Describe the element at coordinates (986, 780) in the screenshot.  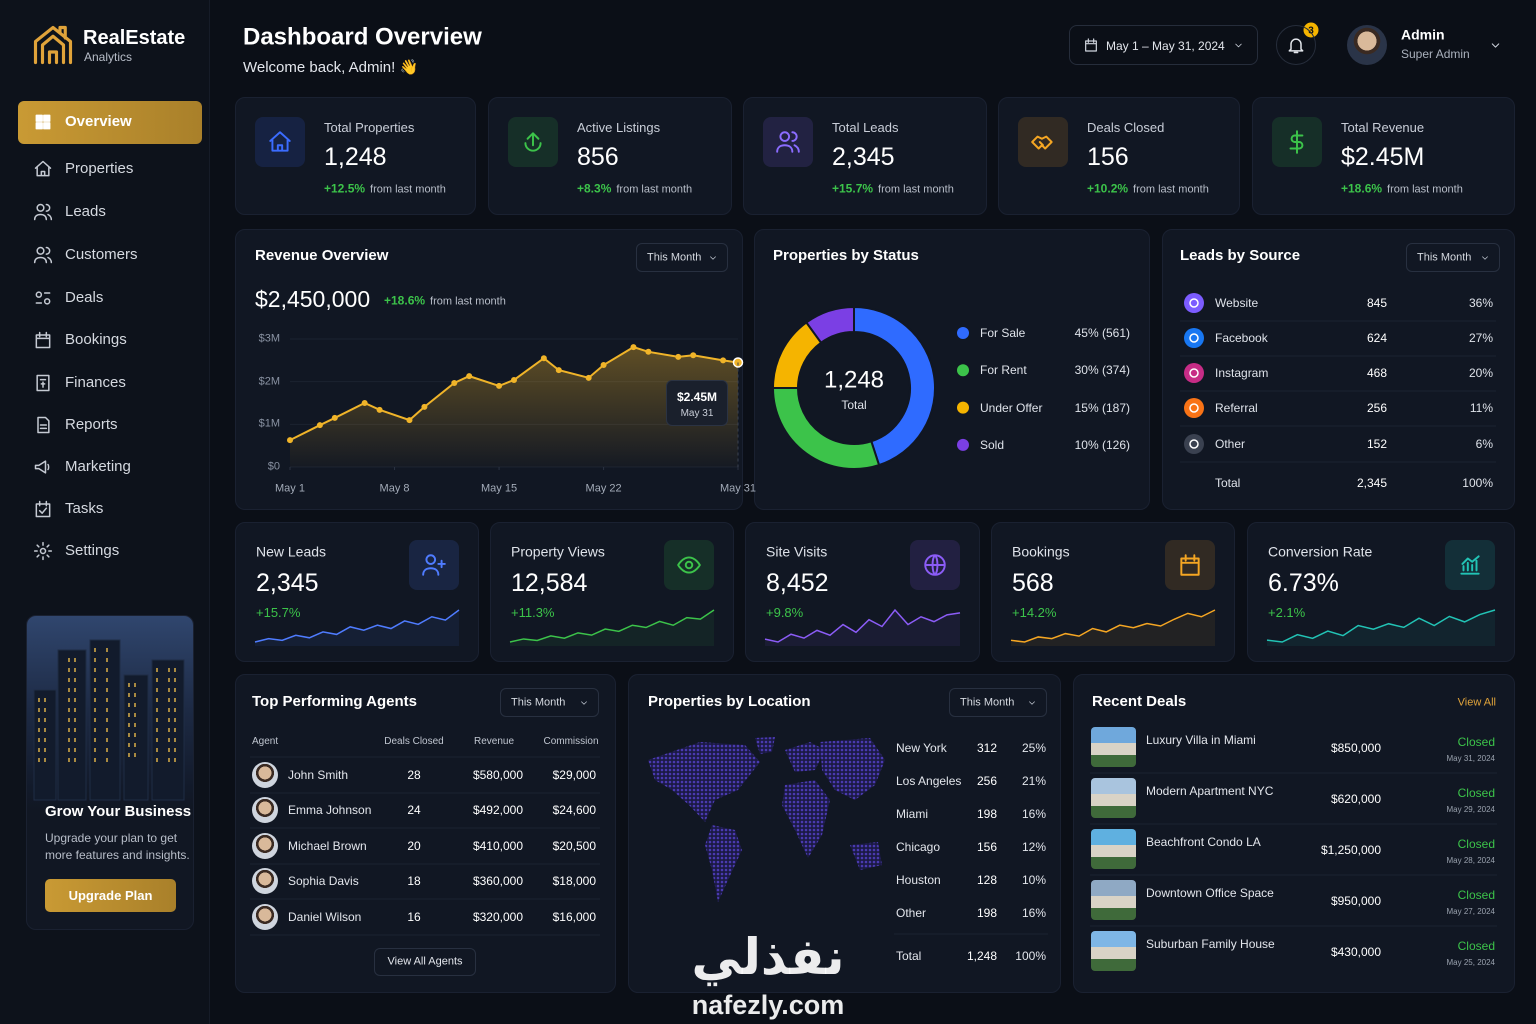
I see `city-count: 256` at that location.